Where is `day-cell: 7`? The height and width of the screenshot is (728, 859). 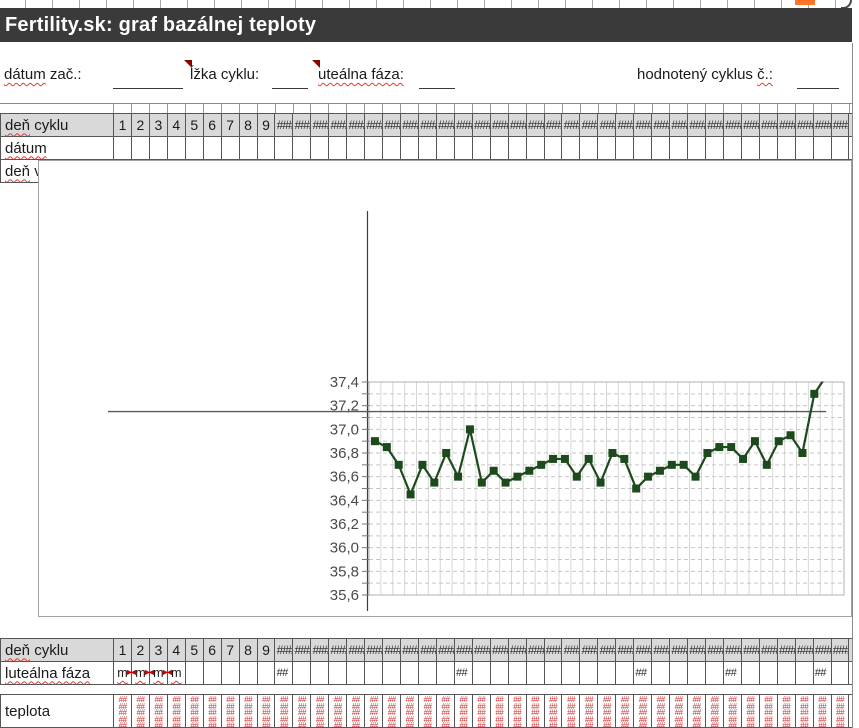 day-cell: 7 is located at coordinates (231, 650).